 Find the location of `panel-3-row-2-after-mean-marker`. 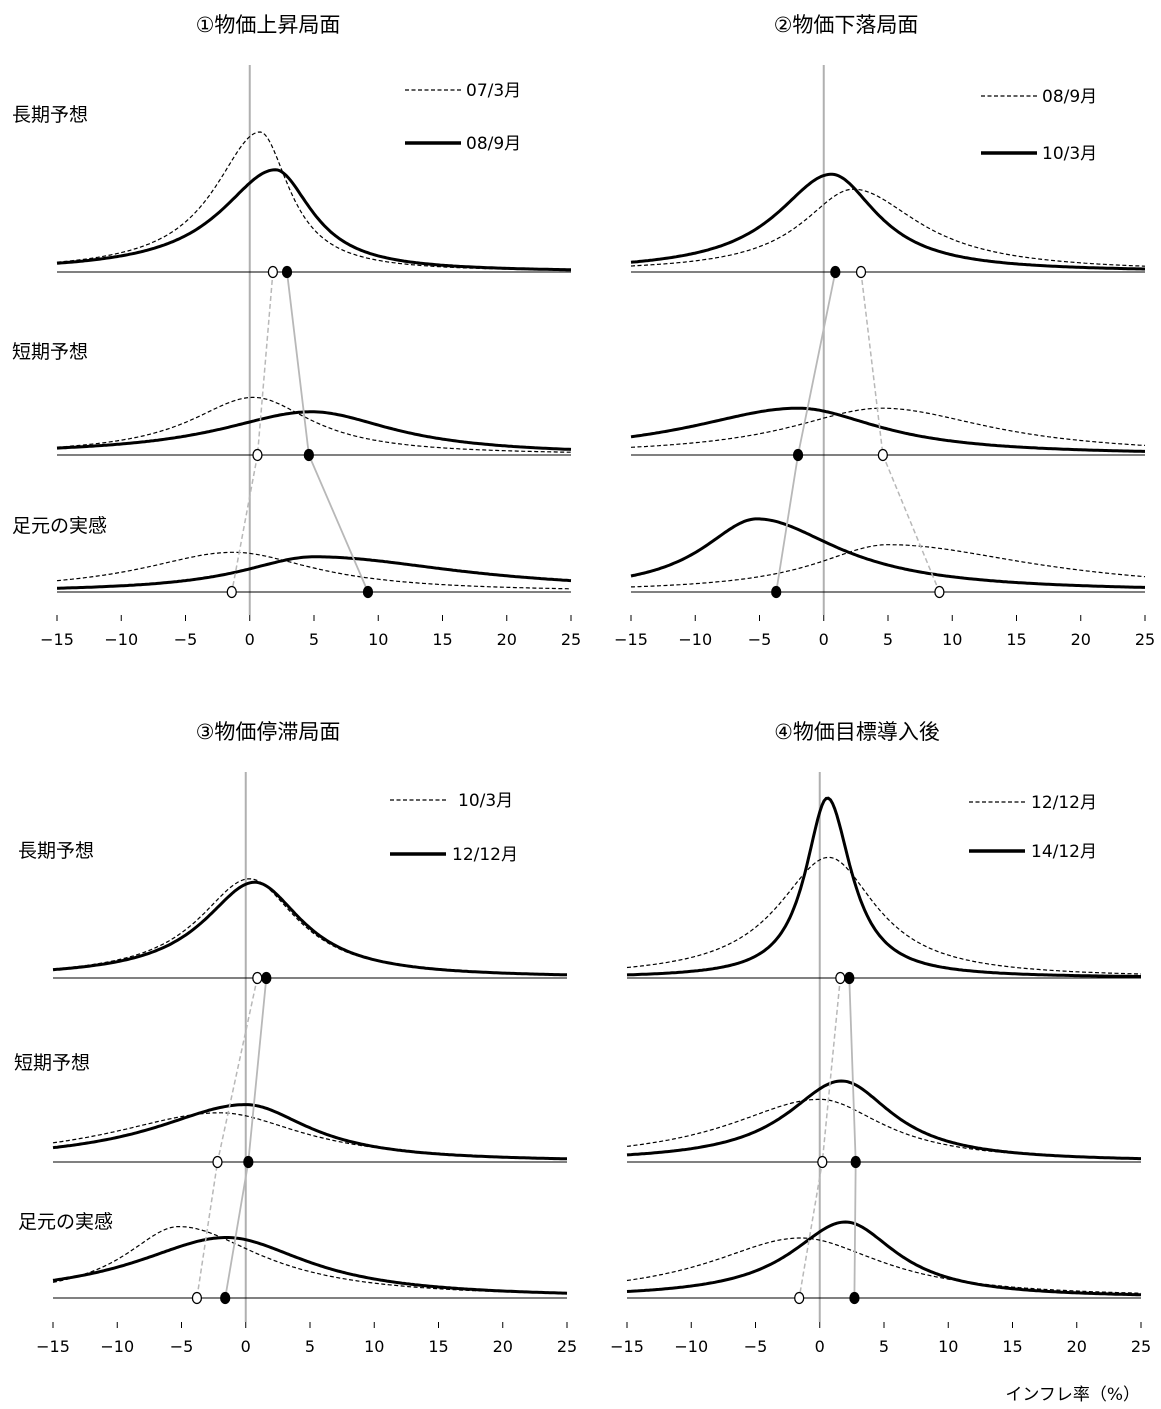

panel-3-row-2-after-mean-marker is located at coordinates (248, 1162).